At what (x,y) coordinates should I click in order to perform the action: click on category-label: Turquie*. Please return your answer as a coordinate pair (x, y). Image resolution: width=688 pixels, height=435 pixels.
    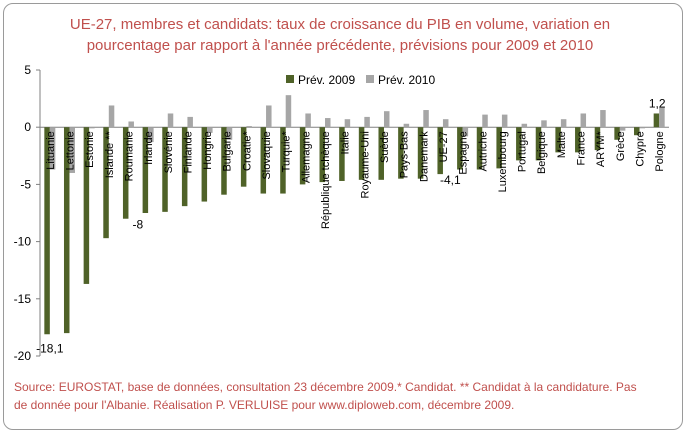
    Looking at the image, I should click on (287, 151).